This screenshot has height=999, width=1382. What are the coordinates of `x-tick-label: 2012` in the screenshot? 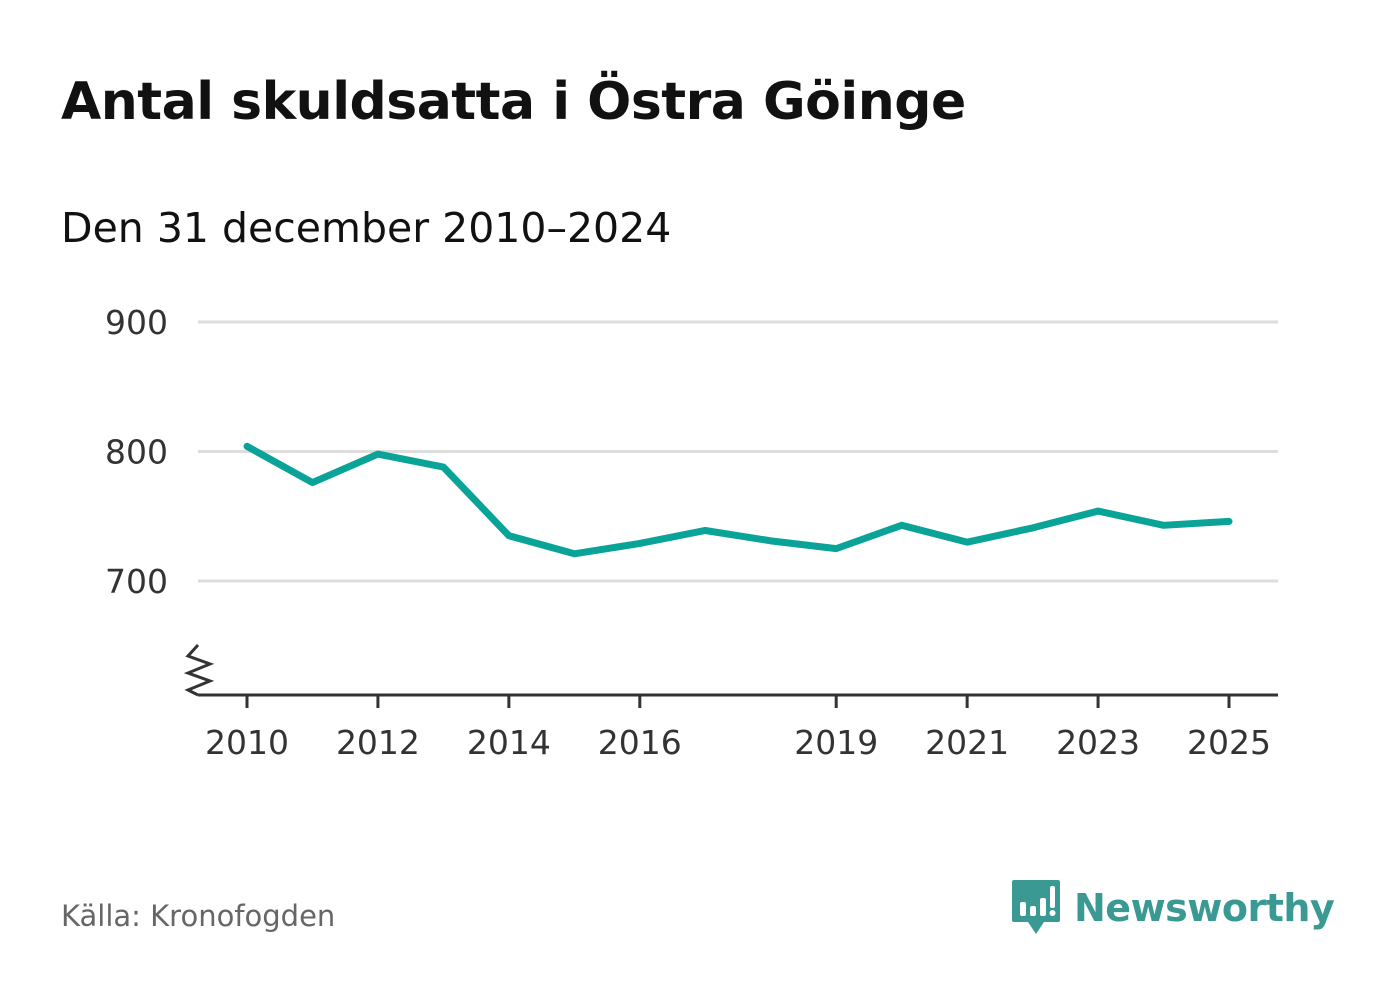 It's located at (378, 742).